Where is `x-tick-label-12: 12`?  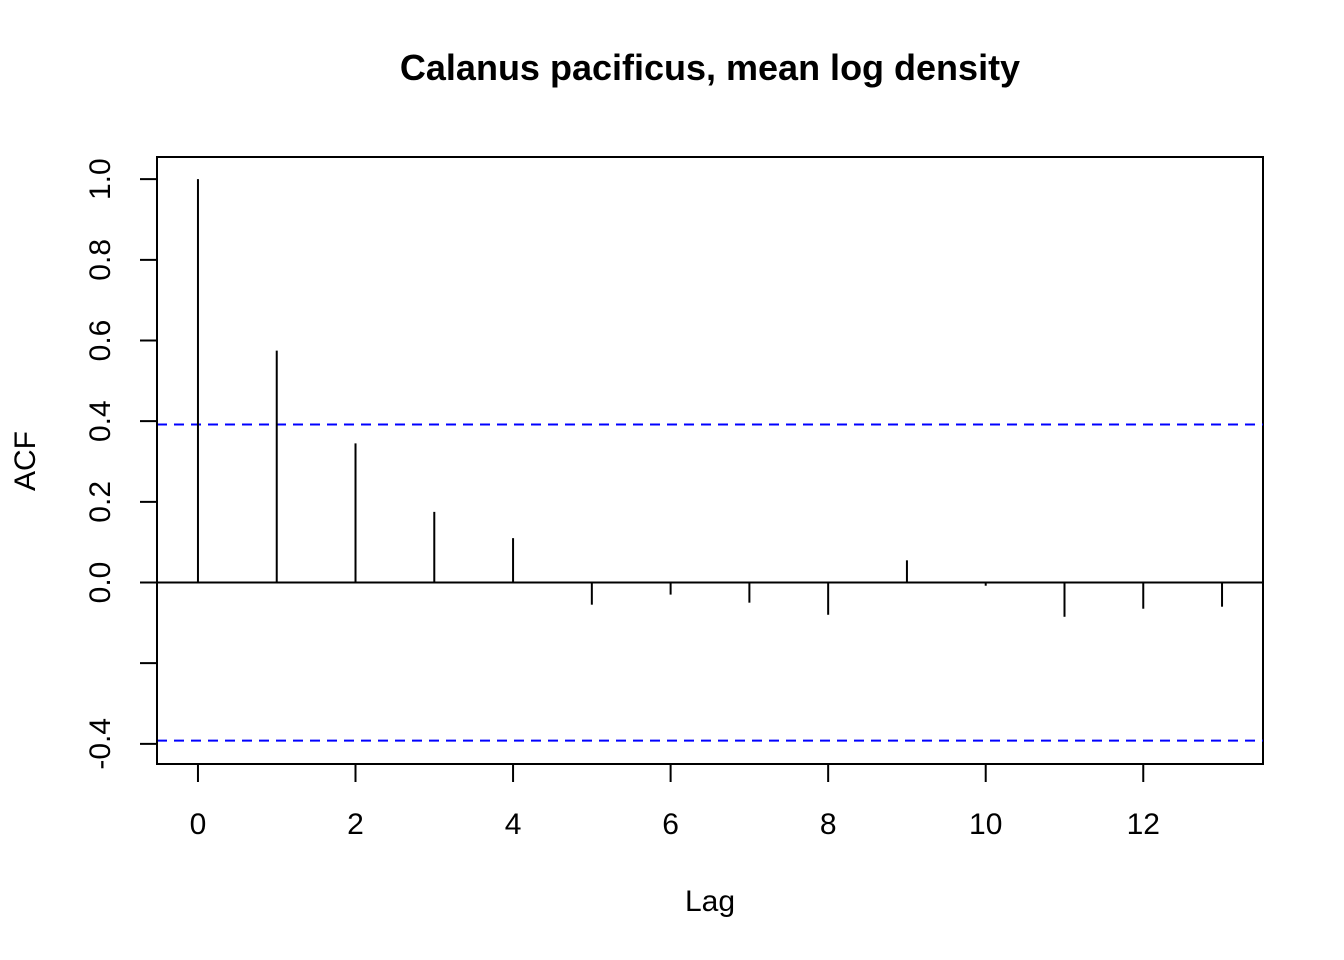 x-tick-label-12: 12 is located at coordinates (1143, 824).